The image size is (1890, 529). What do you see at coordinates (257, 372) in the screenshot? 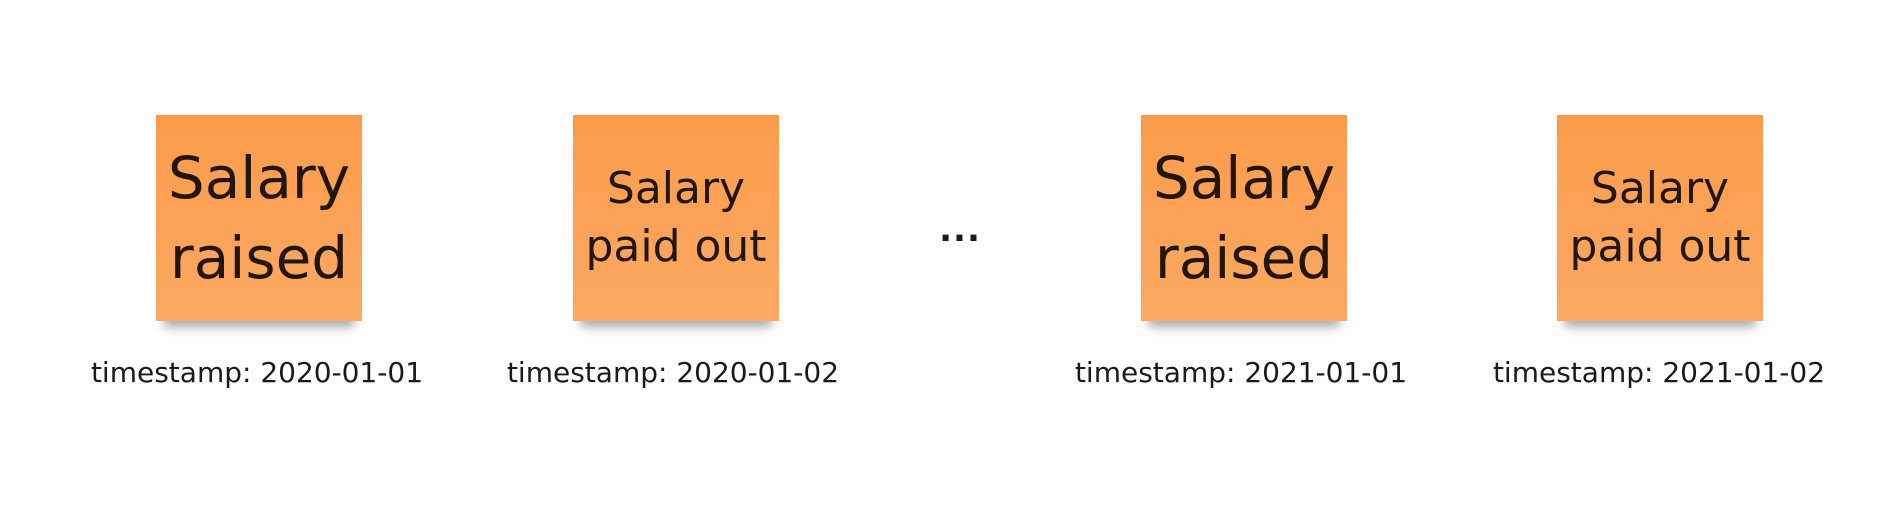
I see `timestamp-label: timestamp: 2020-01-01` at bounding box center [257, 372].